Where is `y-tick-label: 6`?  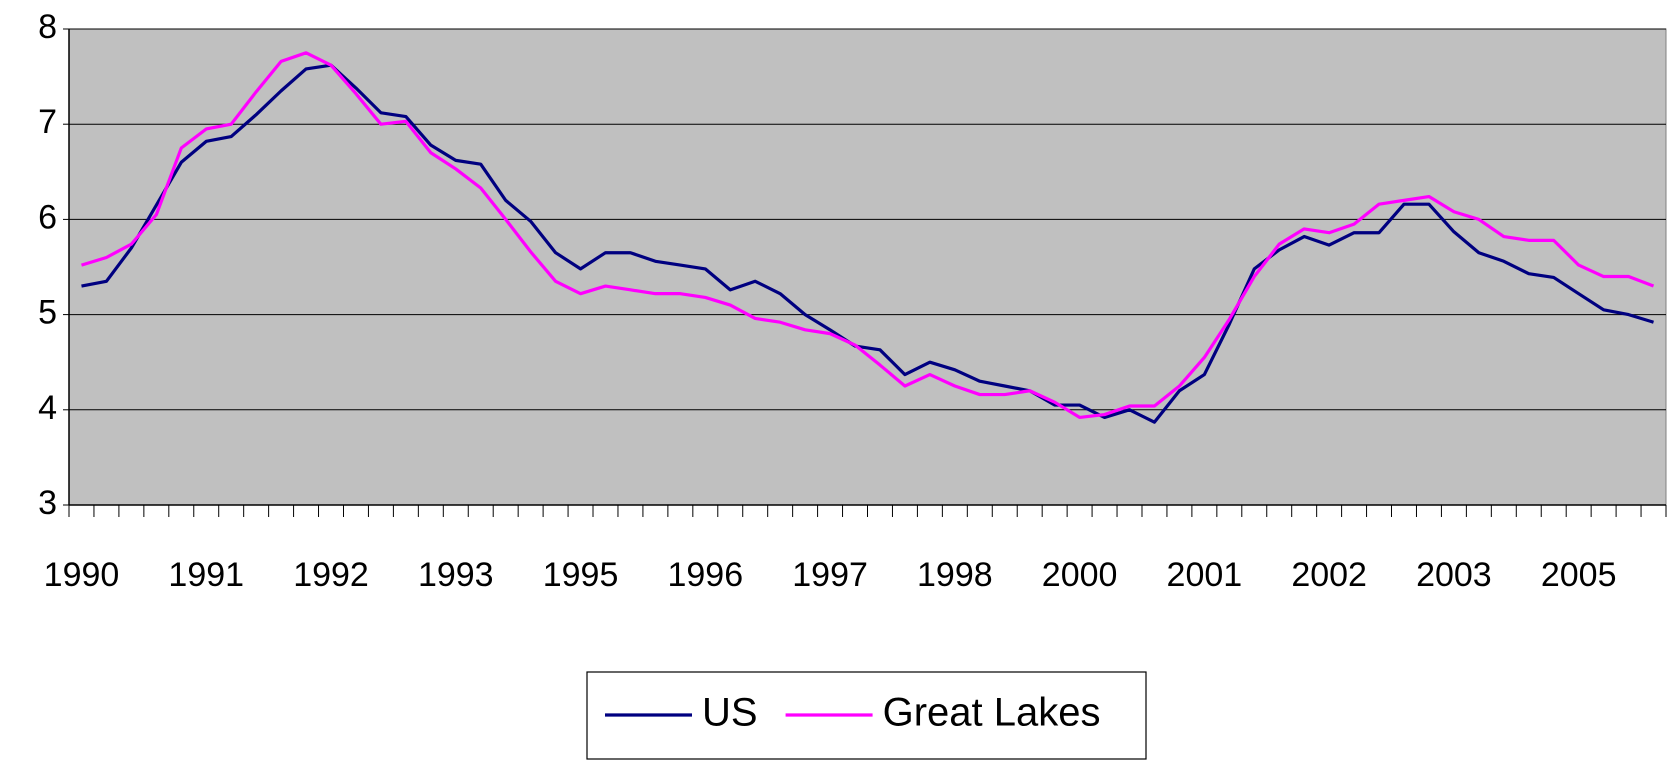 y-tick-label: 6 is located at coordinates (47, 217).